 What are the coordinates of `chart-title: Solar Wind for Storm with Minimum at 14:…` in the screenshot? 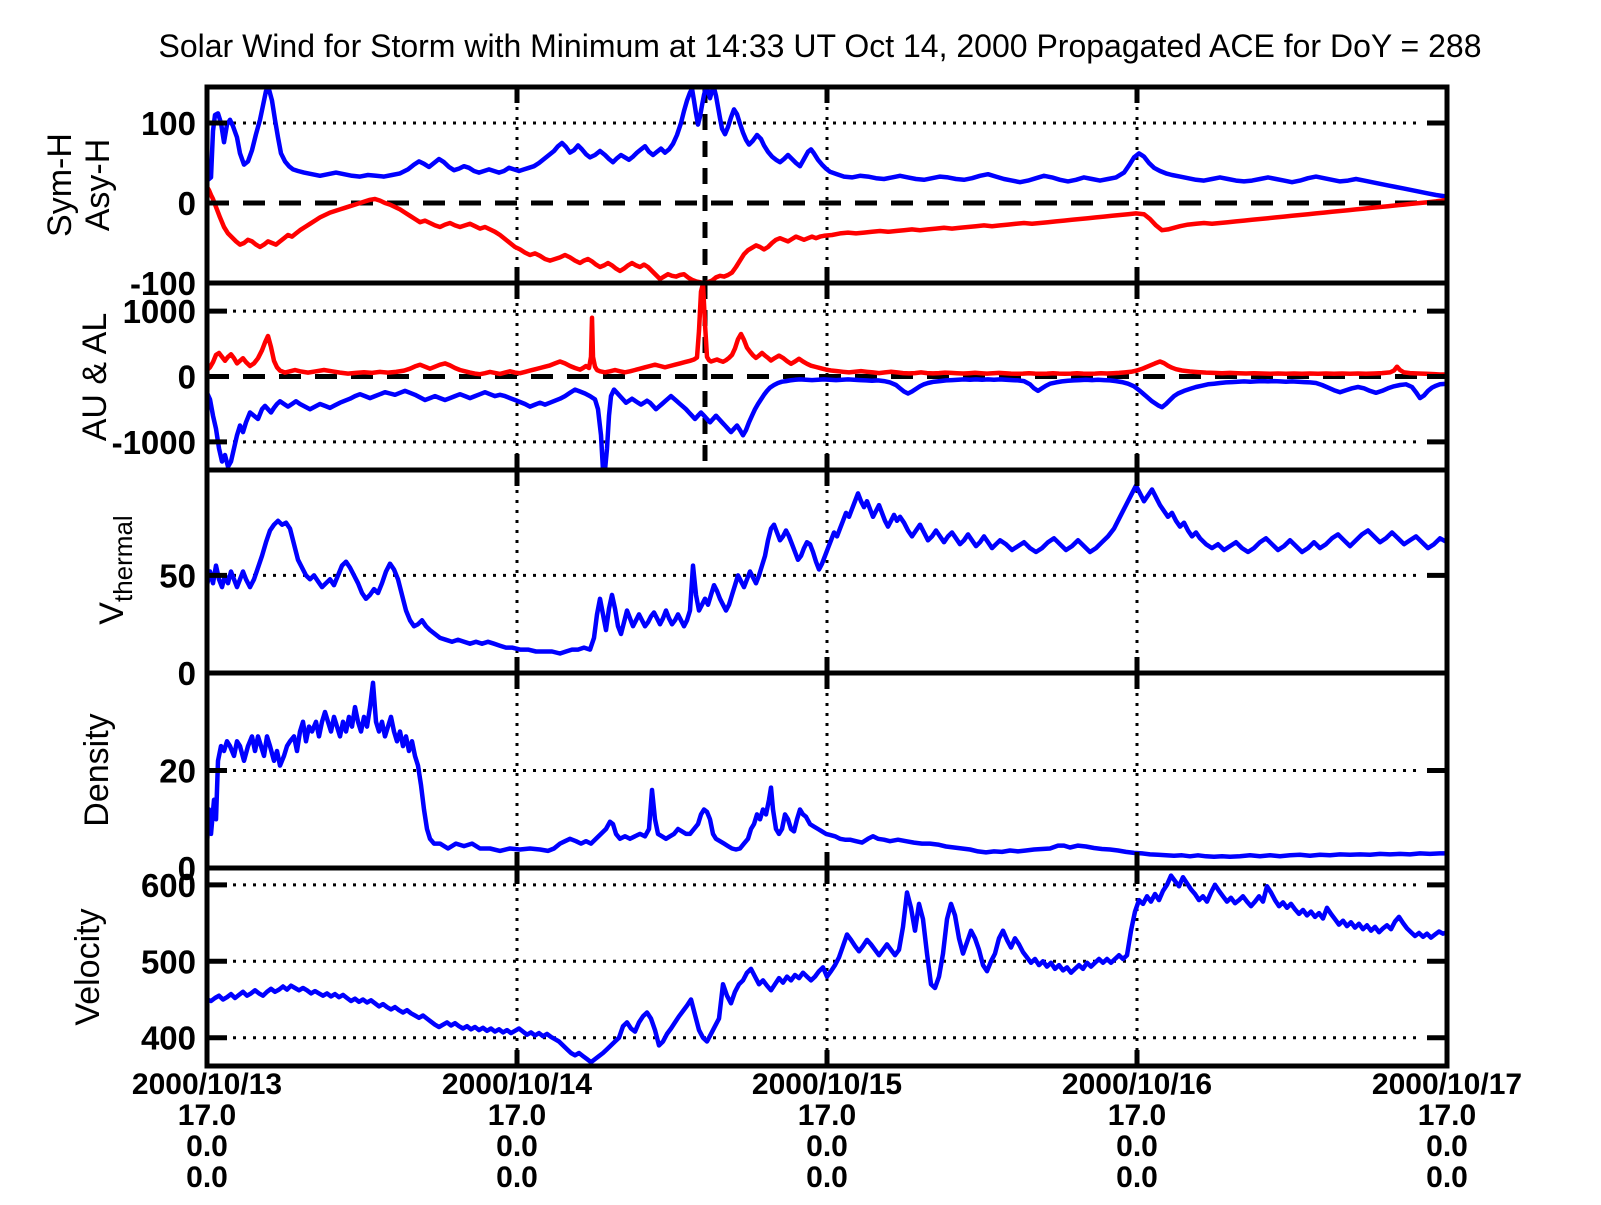 It's located at (819, 46).